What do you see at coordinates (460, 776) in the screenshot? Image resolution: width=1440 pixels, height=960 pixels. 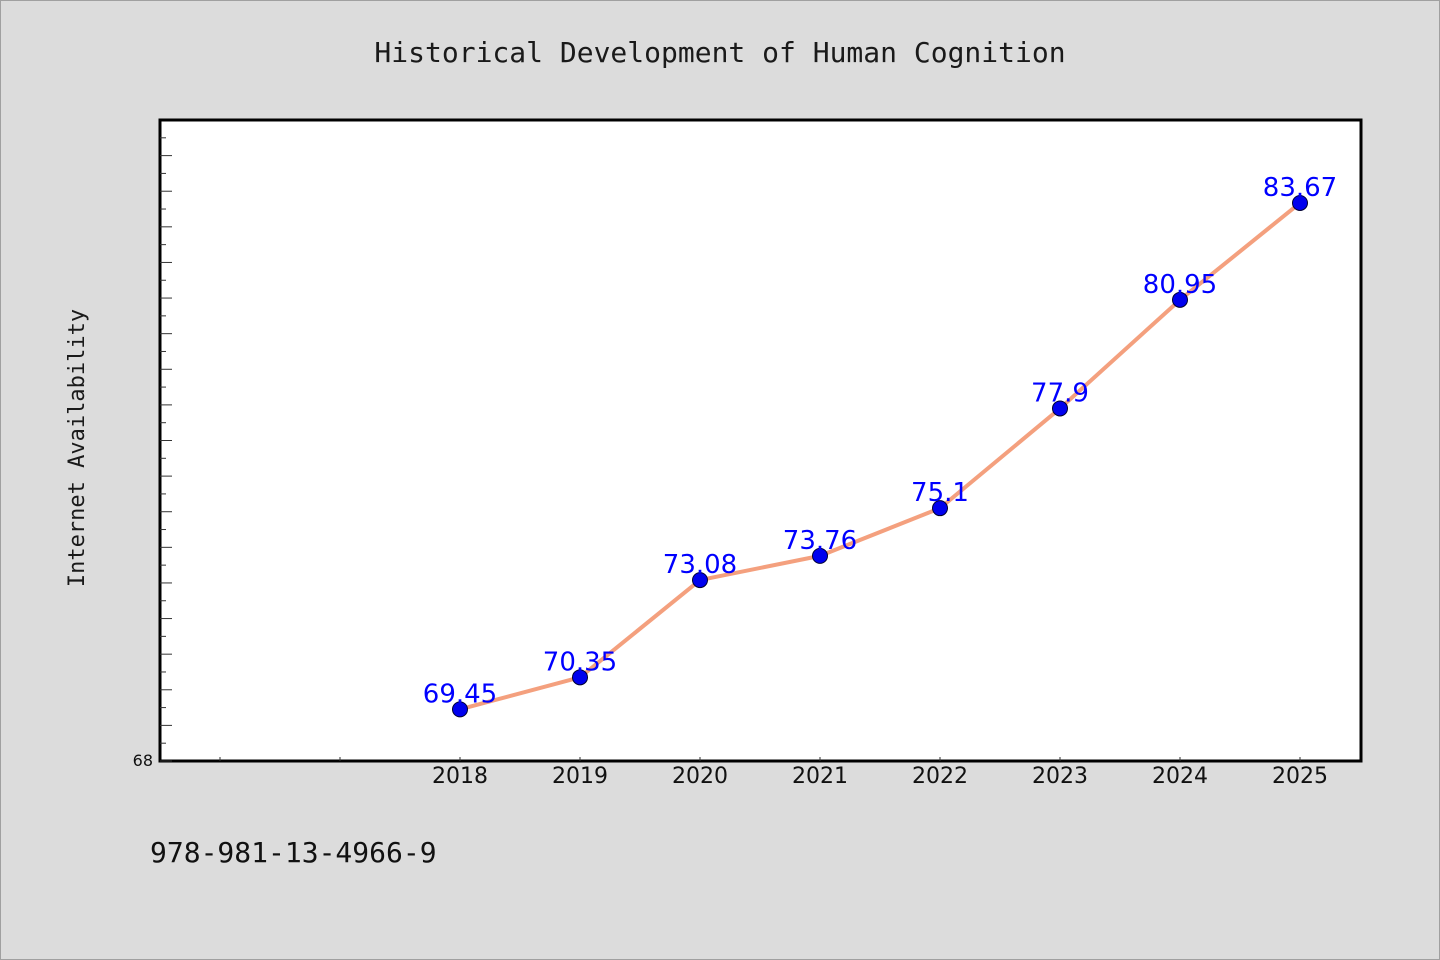 I see `x-tick-label: 2018` at bounding box center [460, 776].